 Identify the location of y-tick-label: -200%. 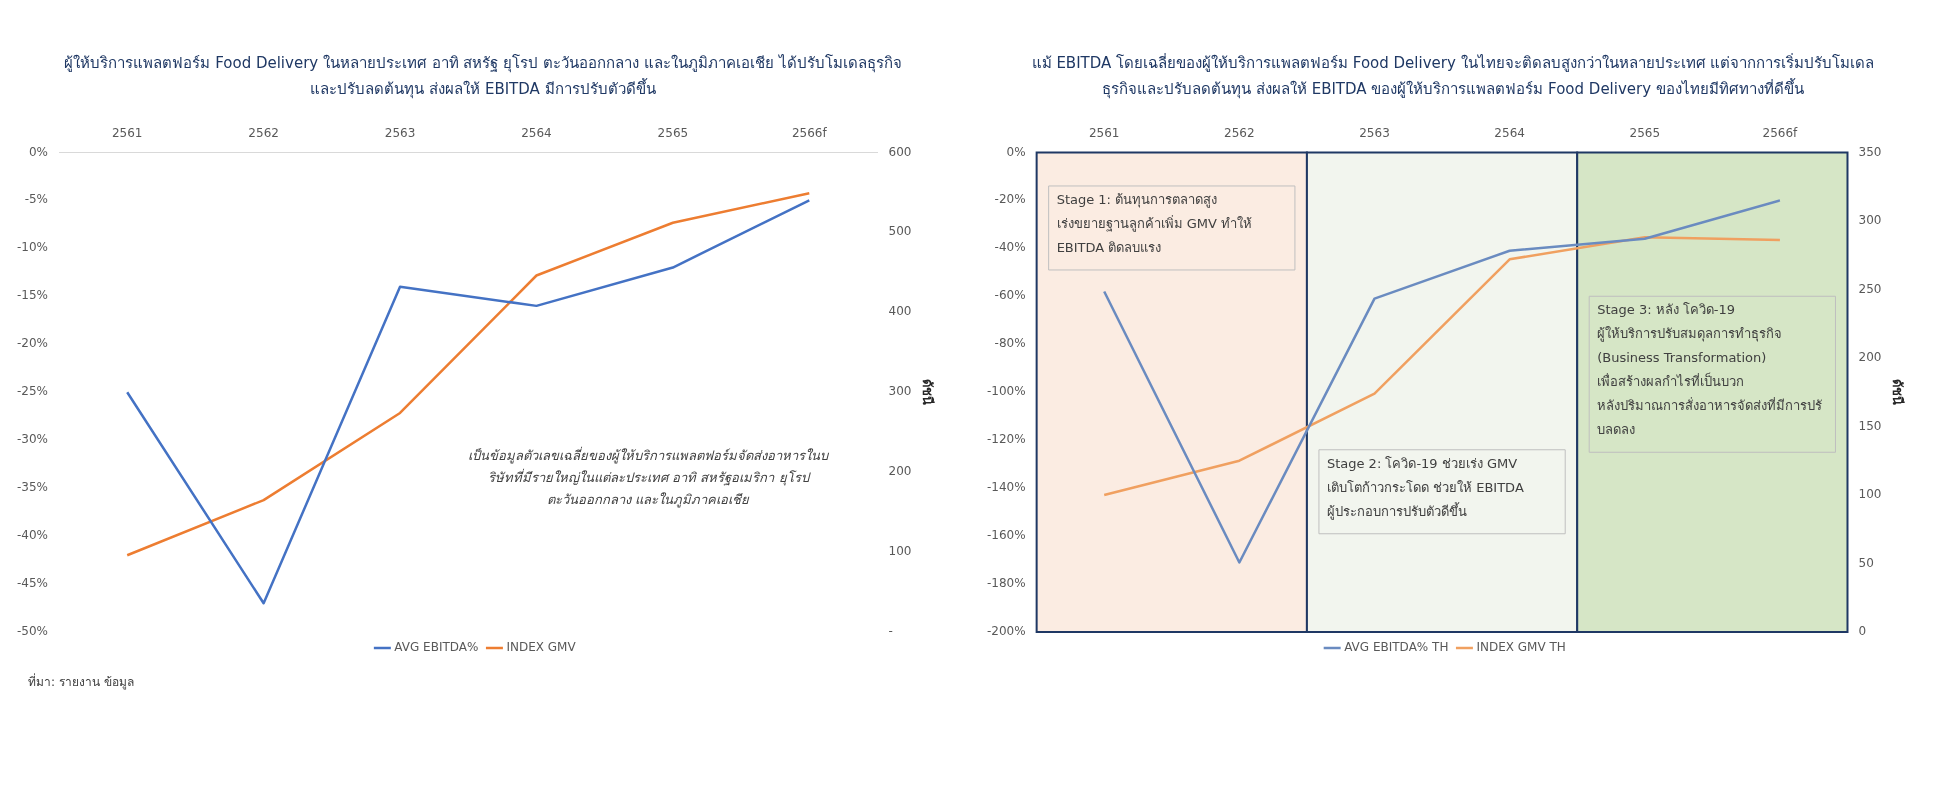
(1006, 631).